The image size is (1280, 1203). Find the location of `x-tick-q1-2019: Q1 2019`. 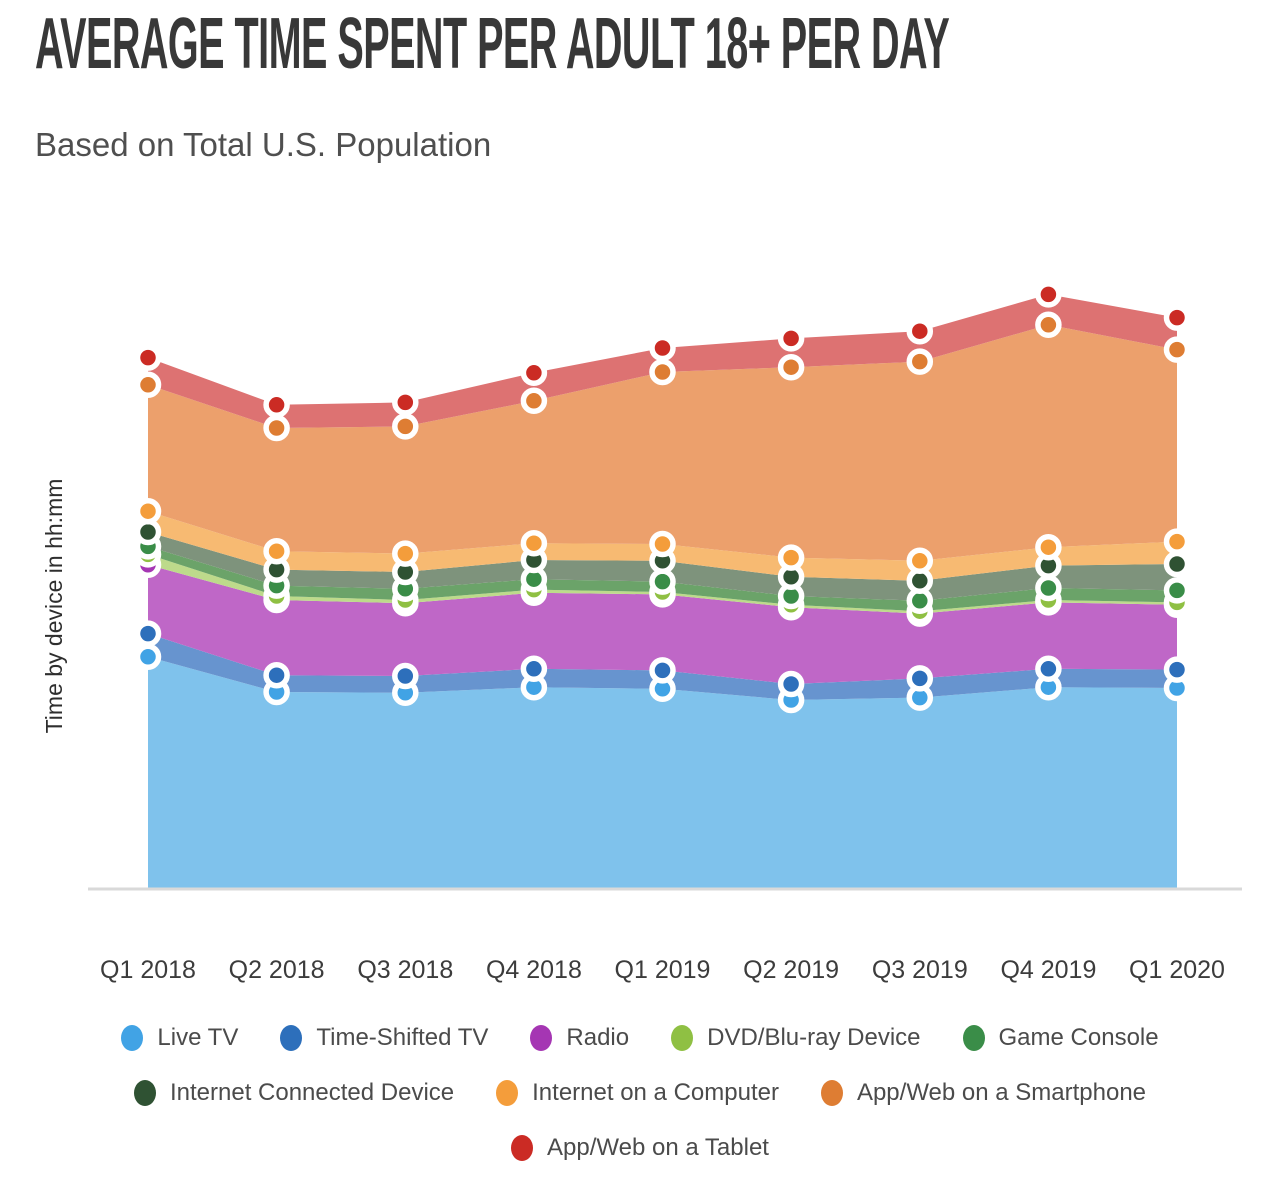

x-tick-q1-2019: Q1 2019 is located at coordinates (663, 970).